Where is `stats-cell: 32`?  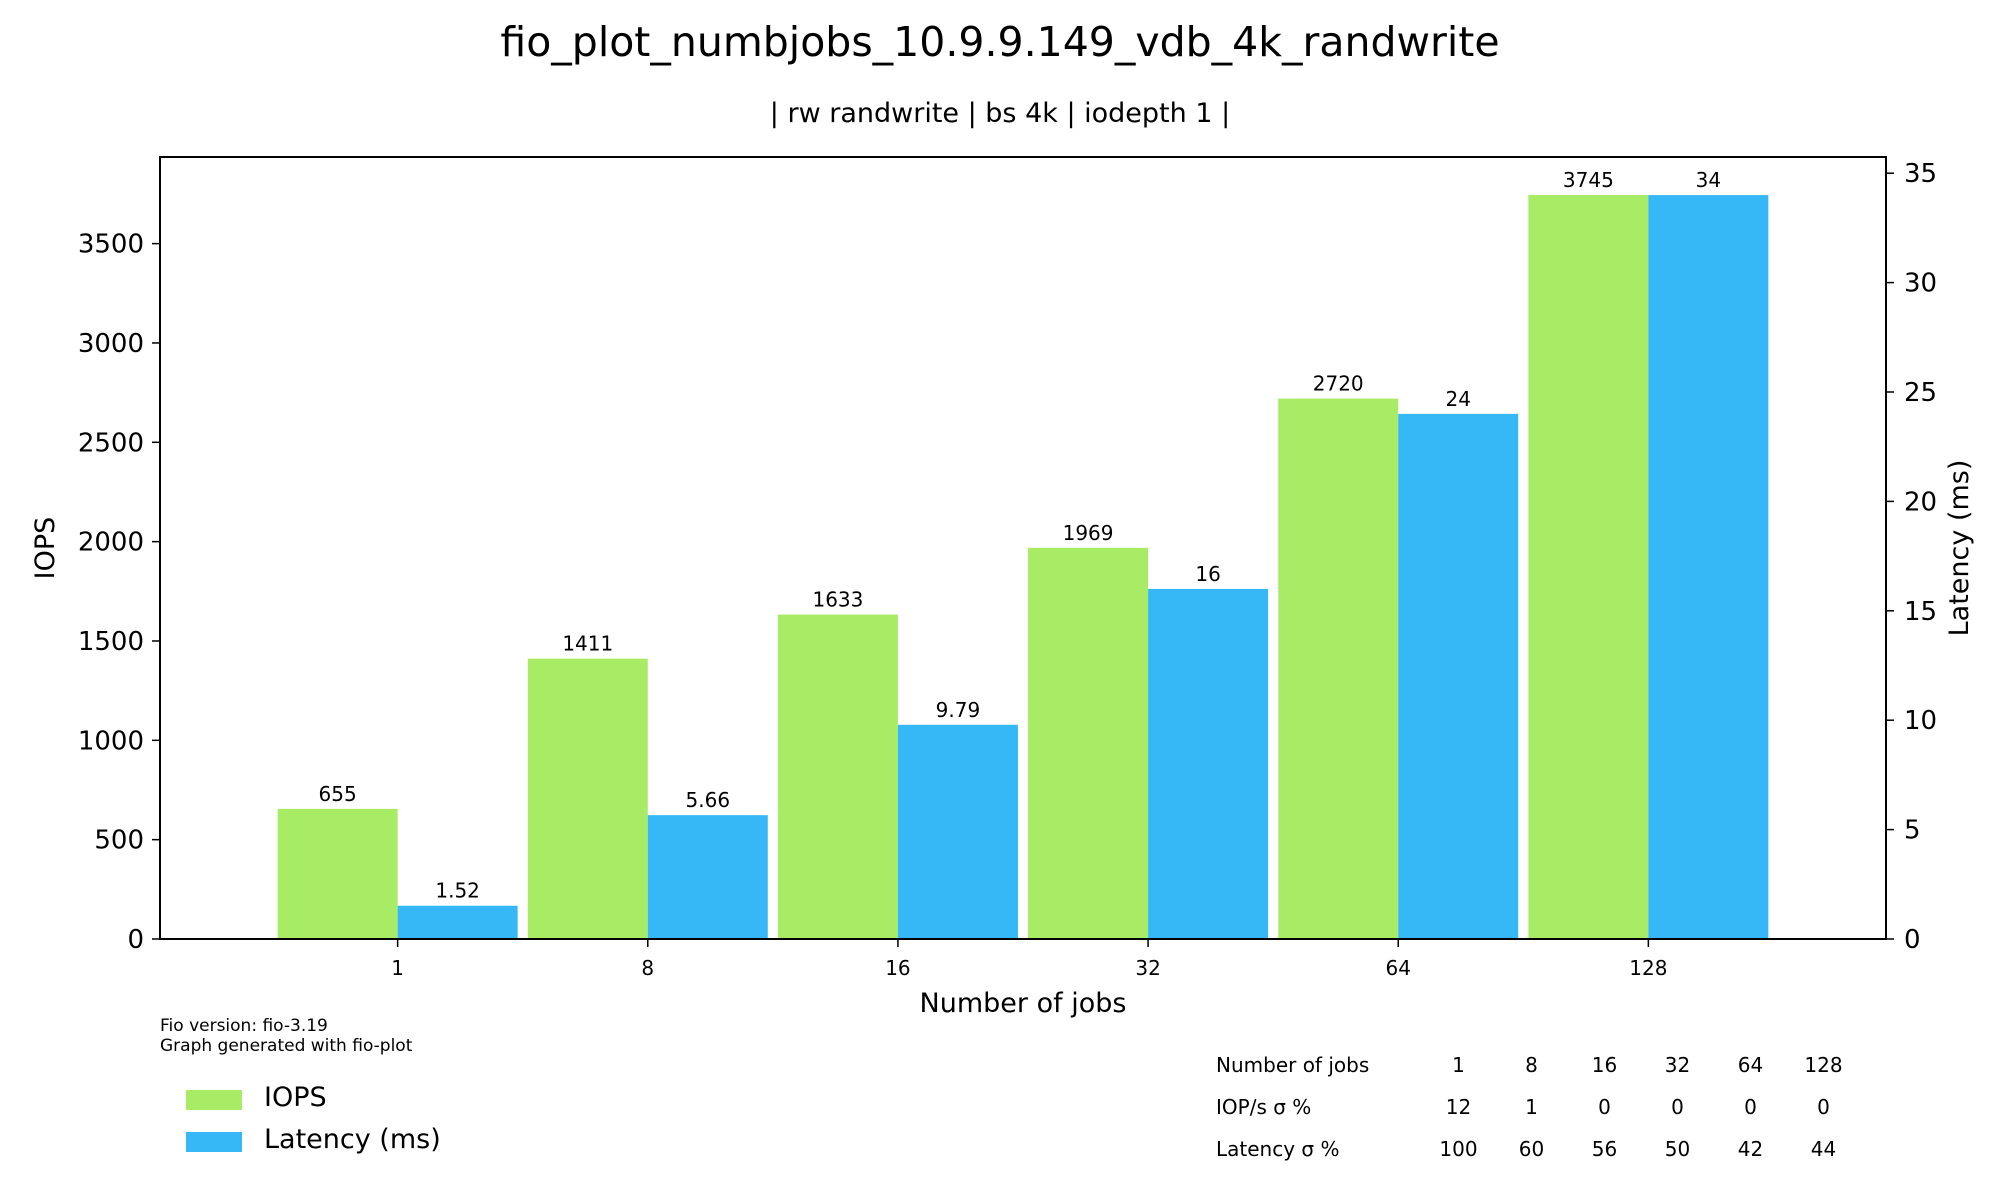 stats-cell: 32 is located at coordinates (1677, 1065).